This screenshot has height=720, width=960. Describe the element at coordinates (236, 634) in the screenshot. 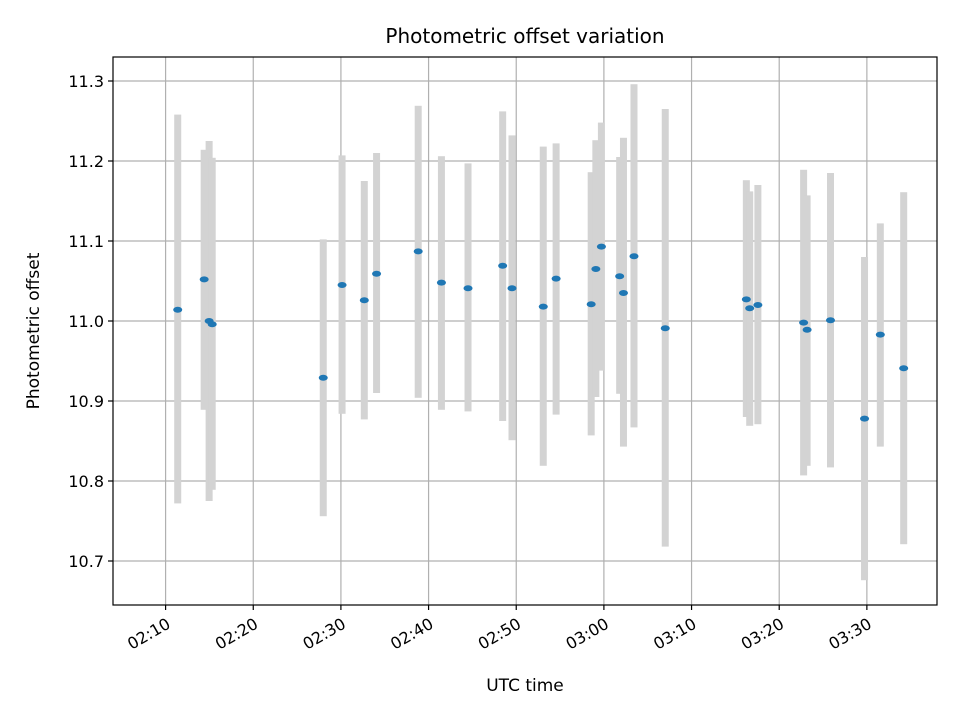

I see `x-tick-label: 02:20` at that location.